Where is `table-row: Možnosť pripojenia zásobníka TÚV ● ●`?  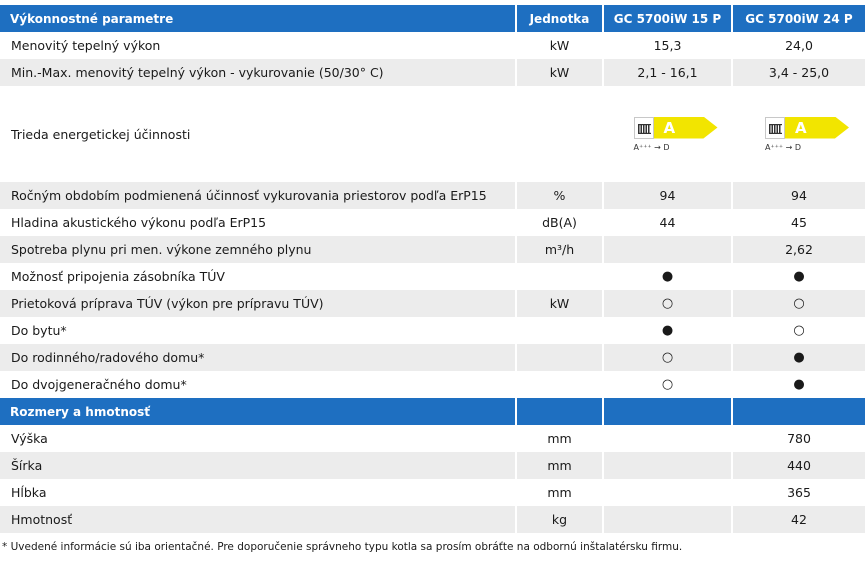
table-row: Možnosť pripojenia zásobníka TÚV ● ● is located at coordinates (432, 276).